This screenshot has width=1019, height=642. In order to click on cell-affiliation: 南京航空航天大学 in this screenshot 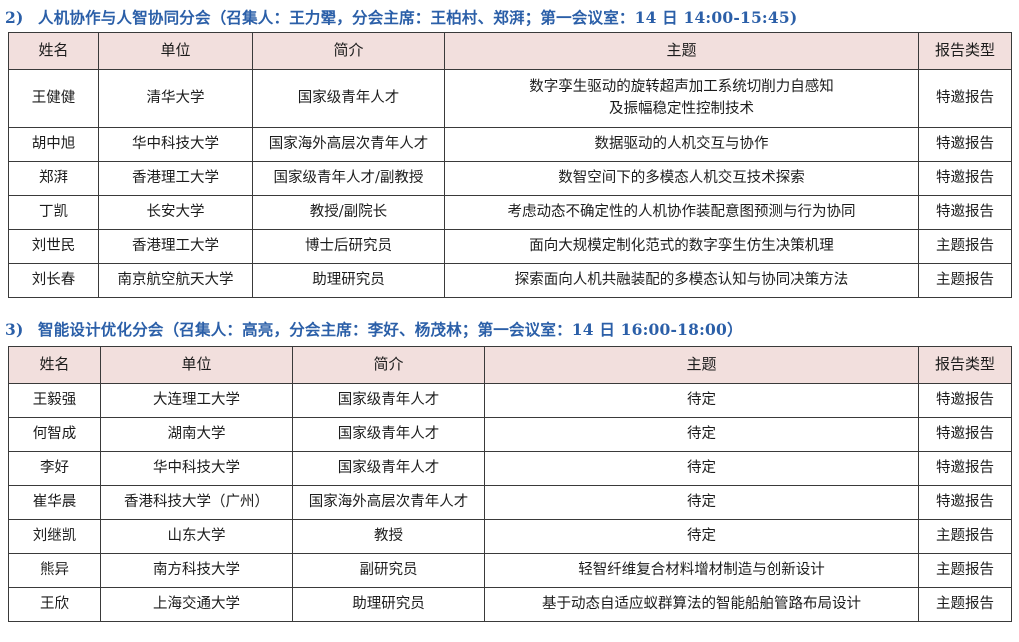, I will do `click(175, 280)`.